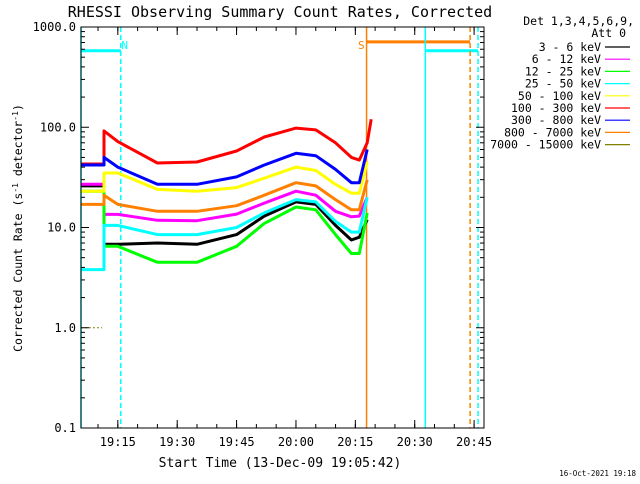 The image size is (640, 484). What do you see at coordinates (415, 442) in the screenshot?
I see `x-tick-label: 20:30` at bounding box center [415, 442].